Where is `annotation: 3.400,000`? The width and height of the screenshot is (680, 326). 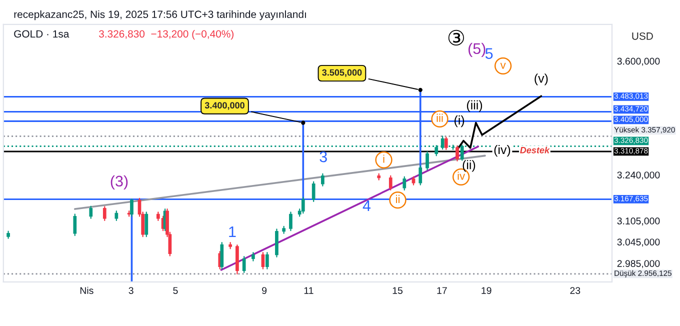 annotation: 3.400,000 is located at coordinates (224, 106).